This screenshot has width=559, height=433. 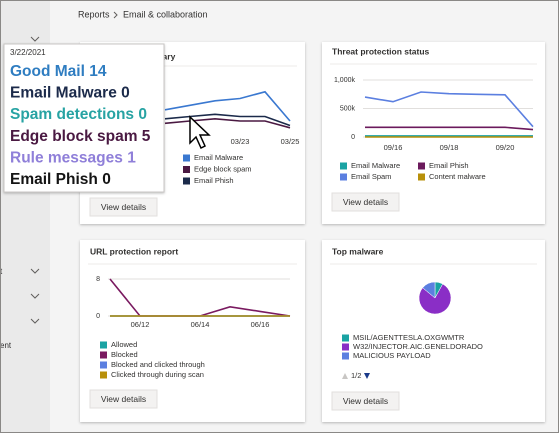 I want to click on breadcrumb-link: Reports, so click(x=94, y=14).